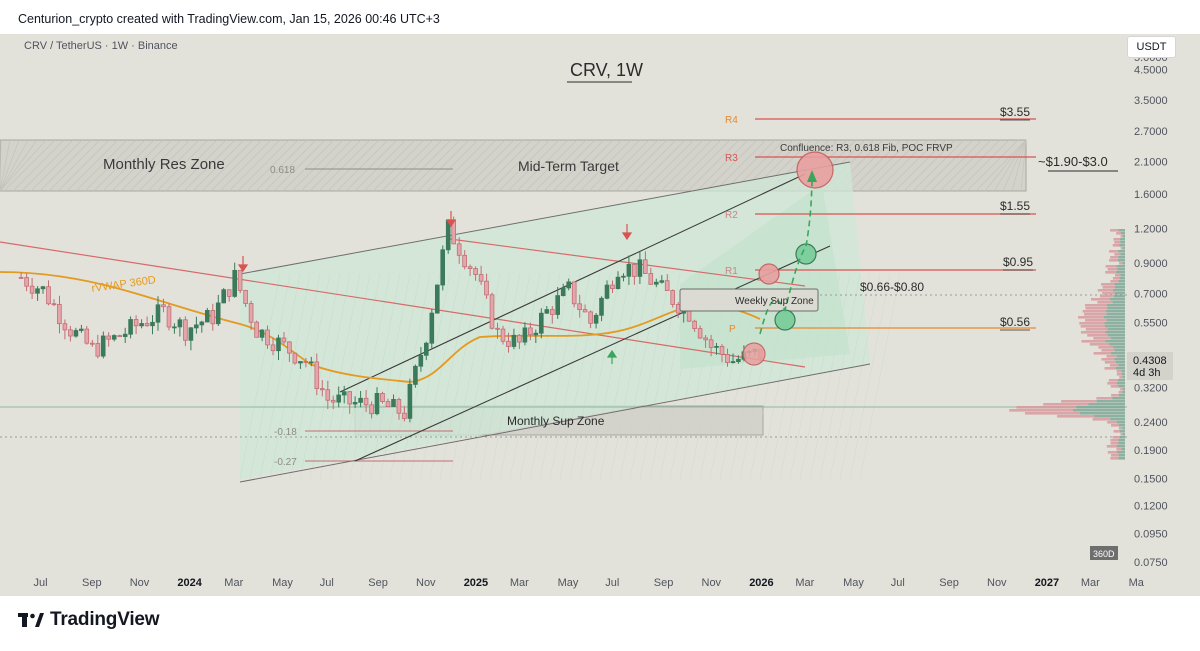 The image size is (1200, 651). Describe the element at coordinates (804, 583) in the screenshot. I see `time-tick-label: Mar` at that location.